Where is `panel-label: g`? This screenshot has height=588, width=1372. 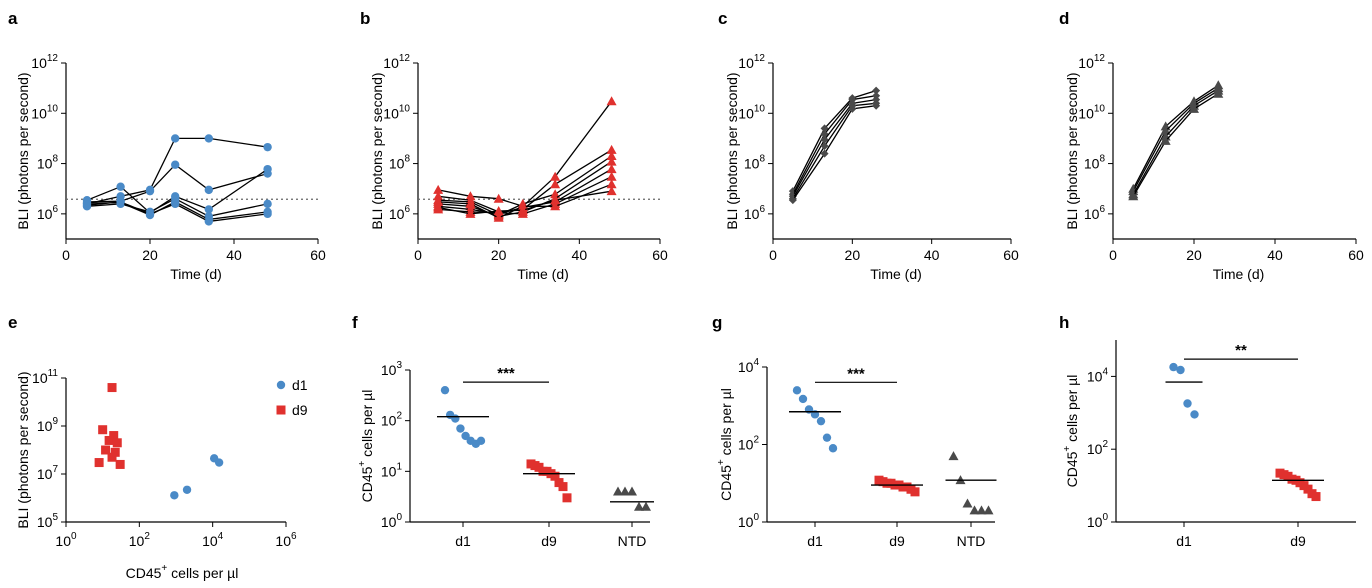
panel-label: g is located at coordinates (717, 322).